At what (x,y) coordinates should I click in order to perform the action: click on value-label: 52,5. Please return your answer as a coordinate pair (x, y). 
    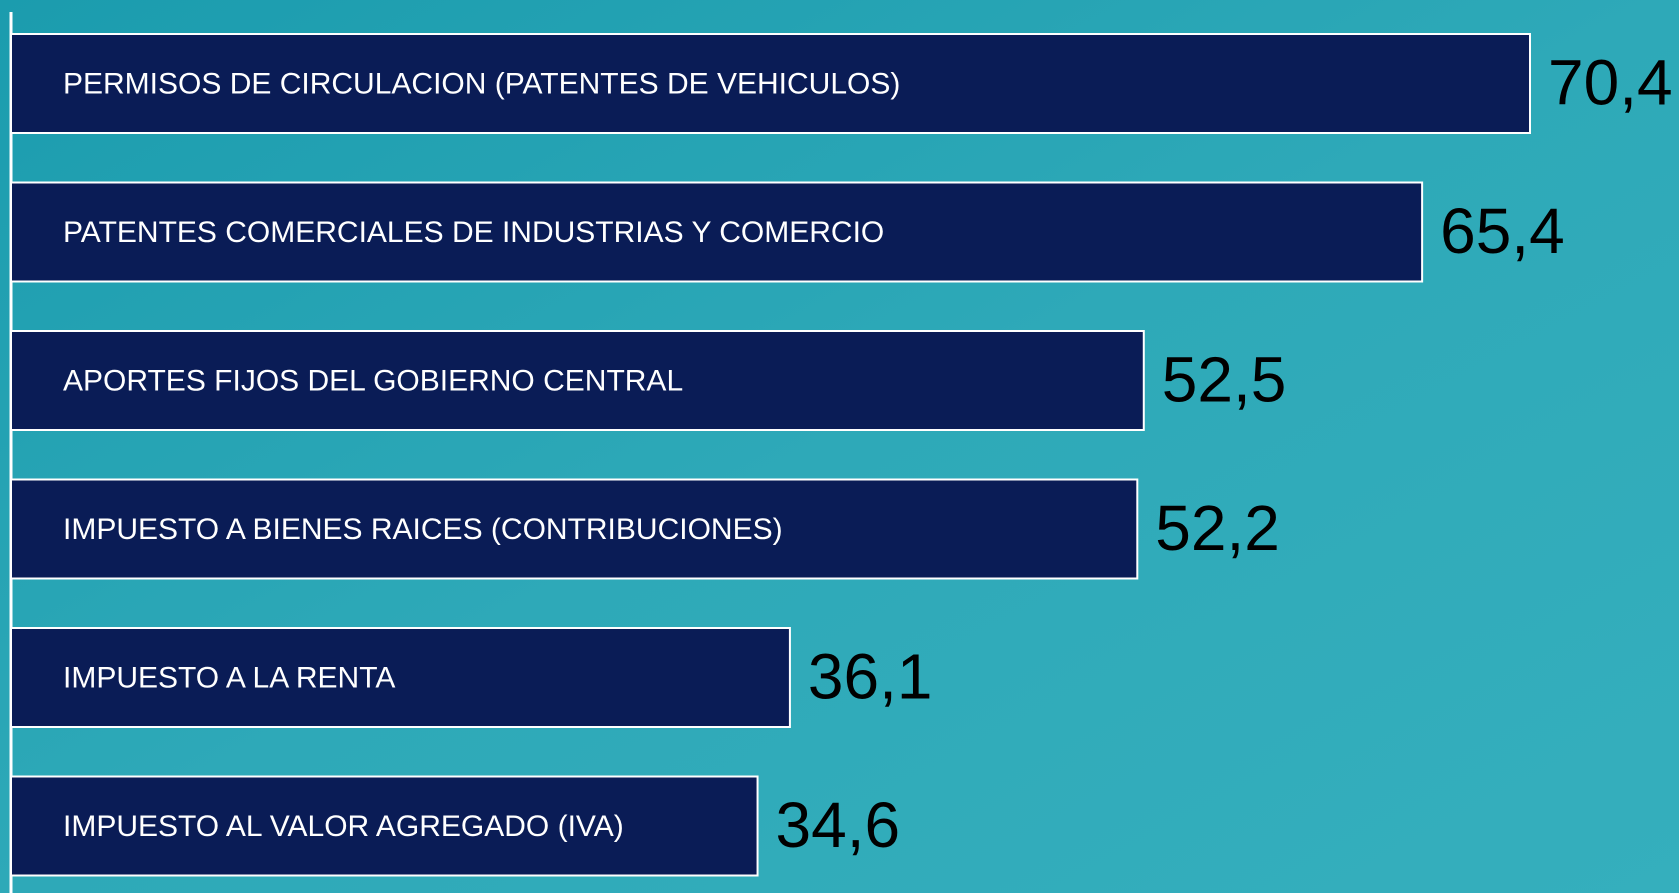
    Looking at the image, I should click on (1224, 379).